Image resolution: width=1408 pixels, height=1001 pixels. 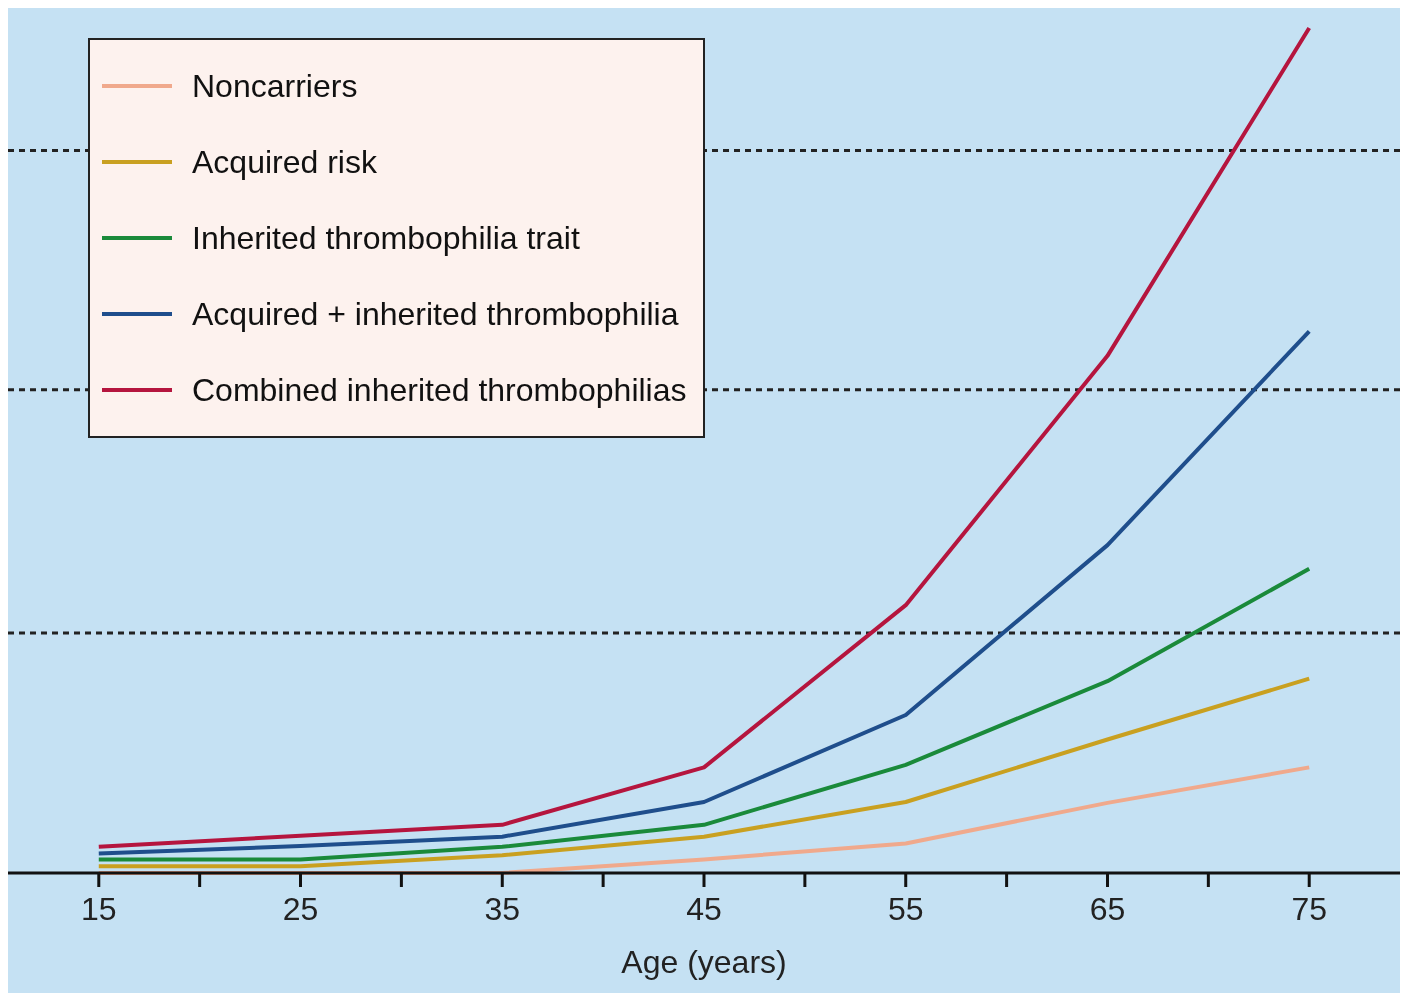 I want to click on x-tick-label: 25, so click(x=300, y=908).